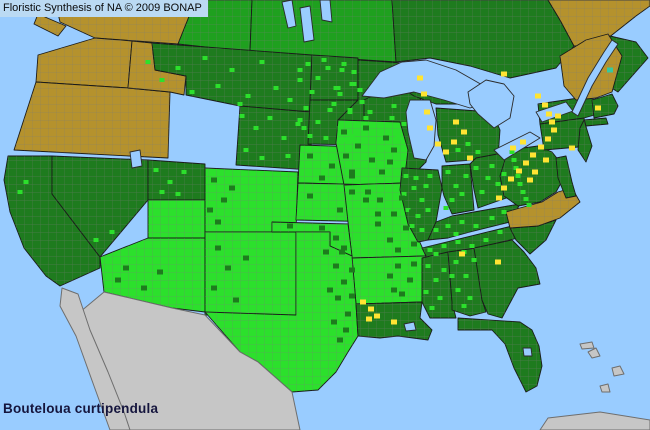  I want to click on county-grid-new-jersey, so click(585, 141).